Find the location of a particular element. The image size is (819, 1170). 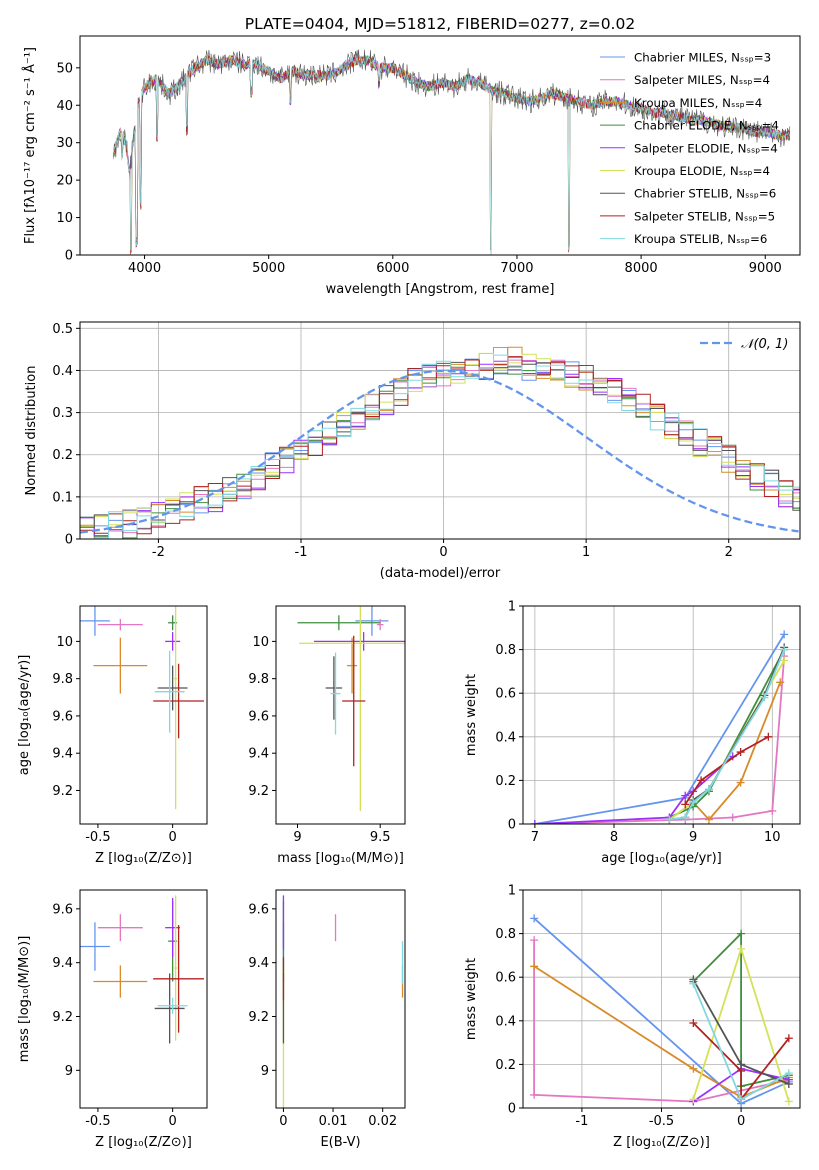

legend-label: Kroupa STELIB, Nₛₛₚ=6 is located at coordinates (700, 239).